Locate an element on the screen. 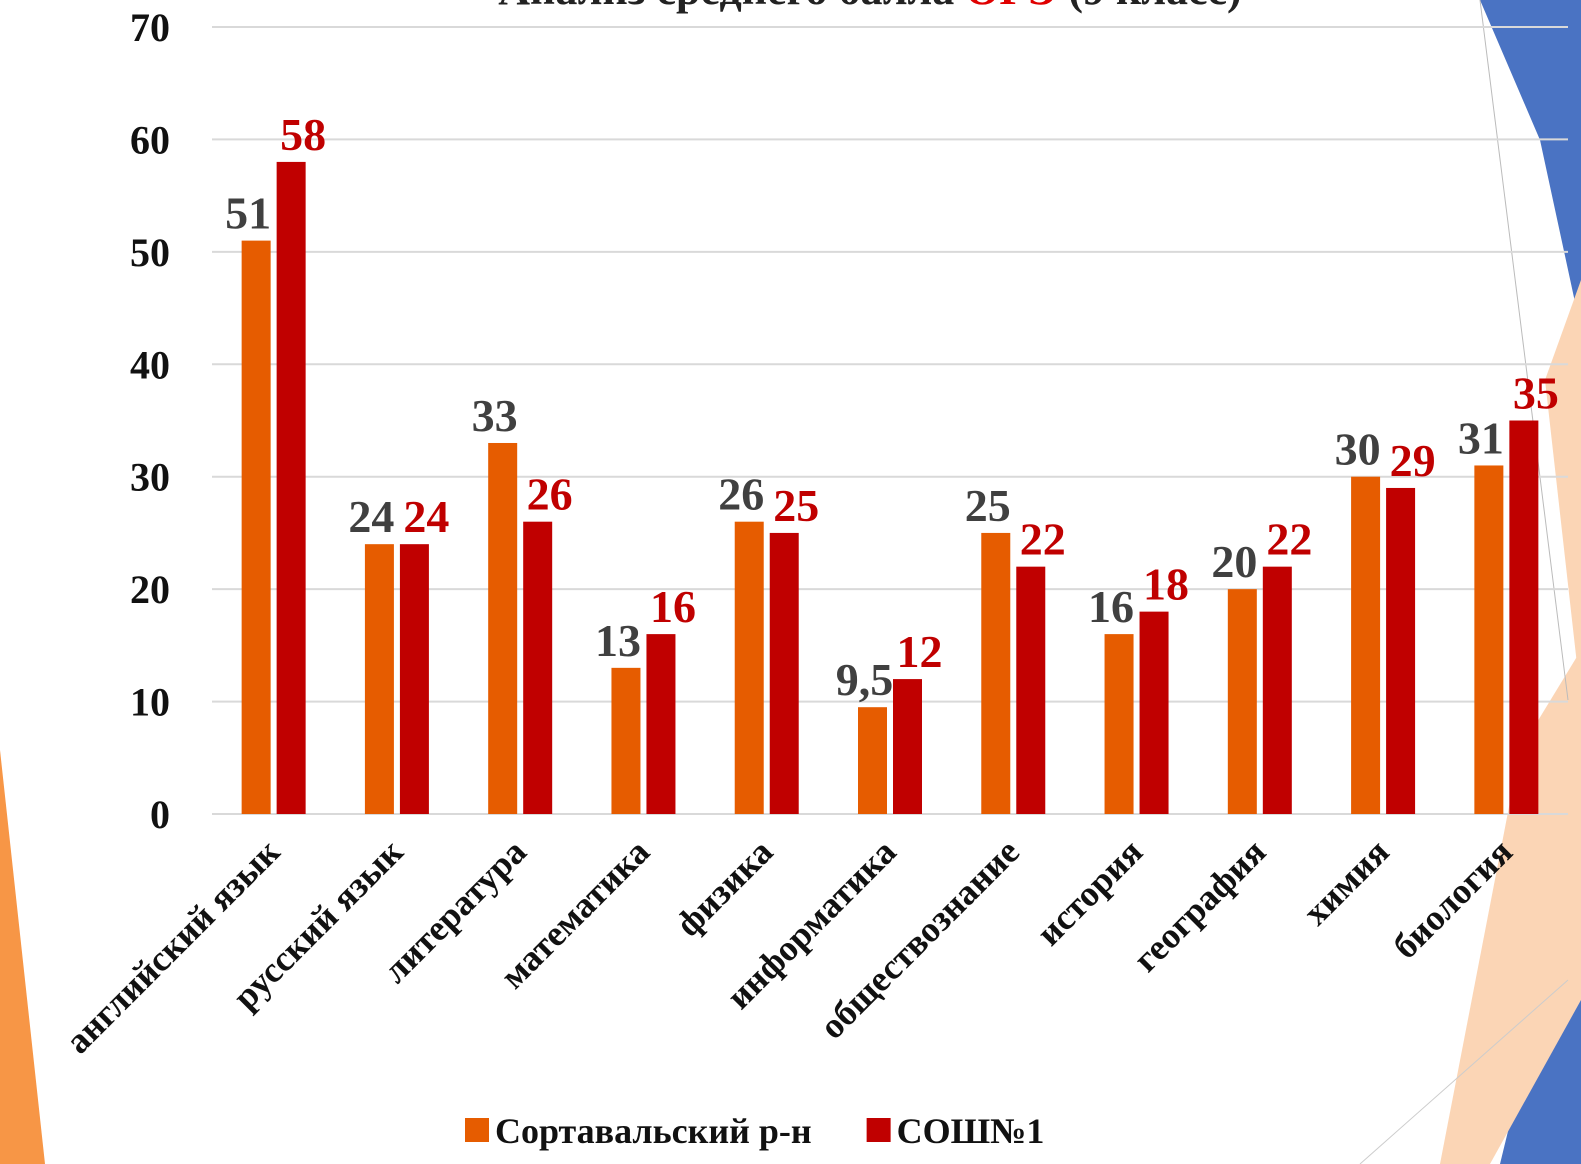 The height and width of the screenshot is (1164, 1581). x-tick-label: география is located at coordinates (1199, 905).